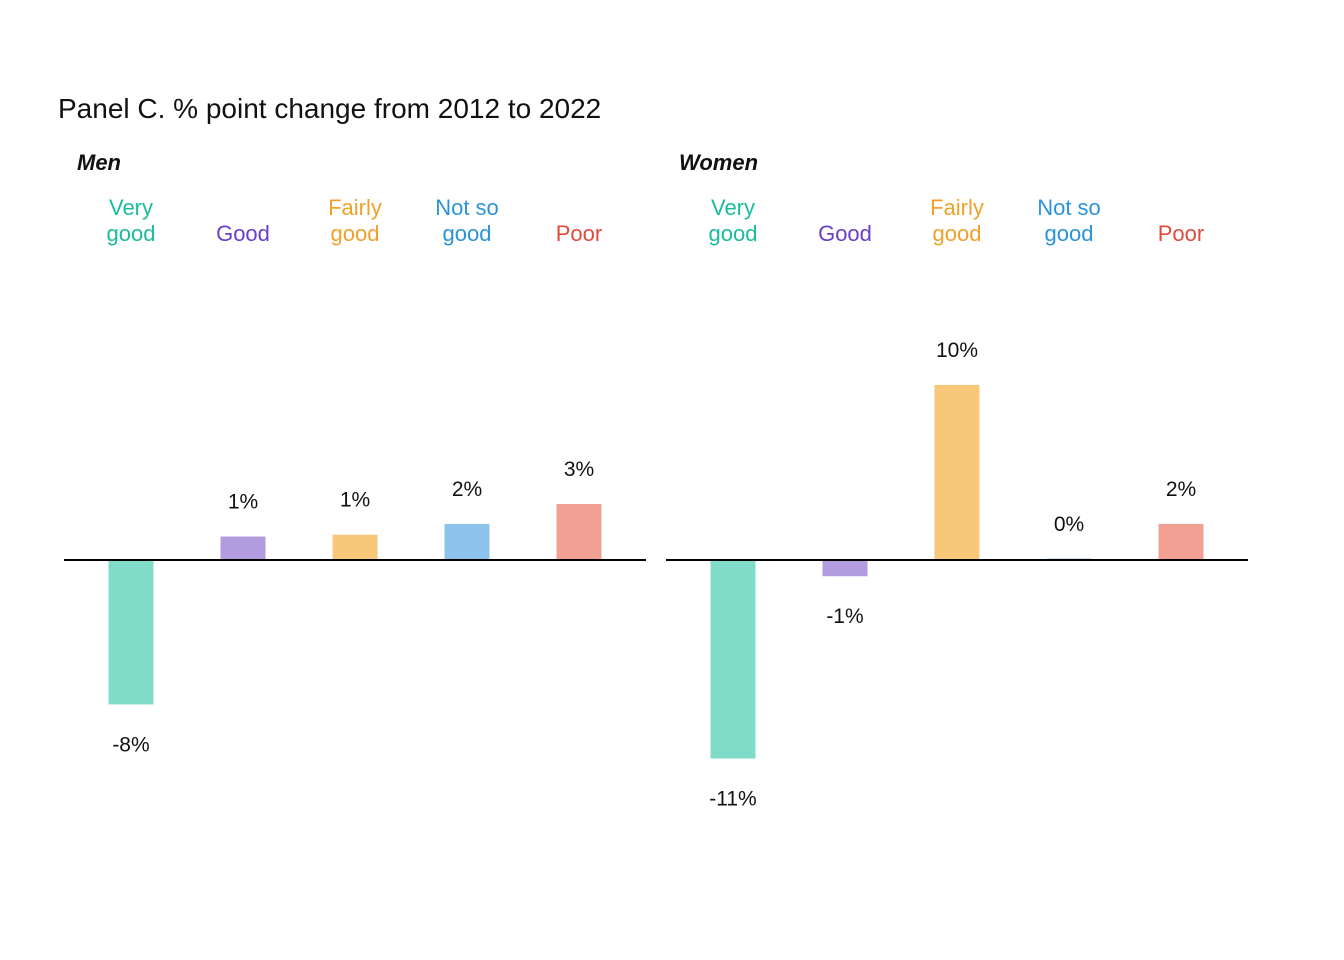 This screenshot has height=960, width=1344. I want to click on data-label: -8%, so click(130, 744).